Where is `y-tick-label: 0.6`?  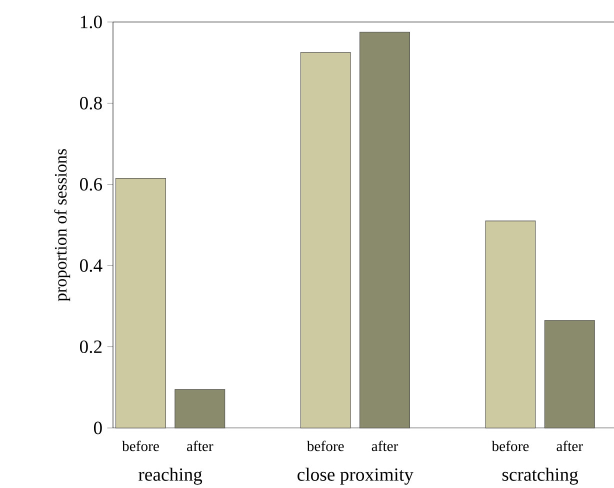
y-tick-label: 0.6 is located at coordinates (91, 184).